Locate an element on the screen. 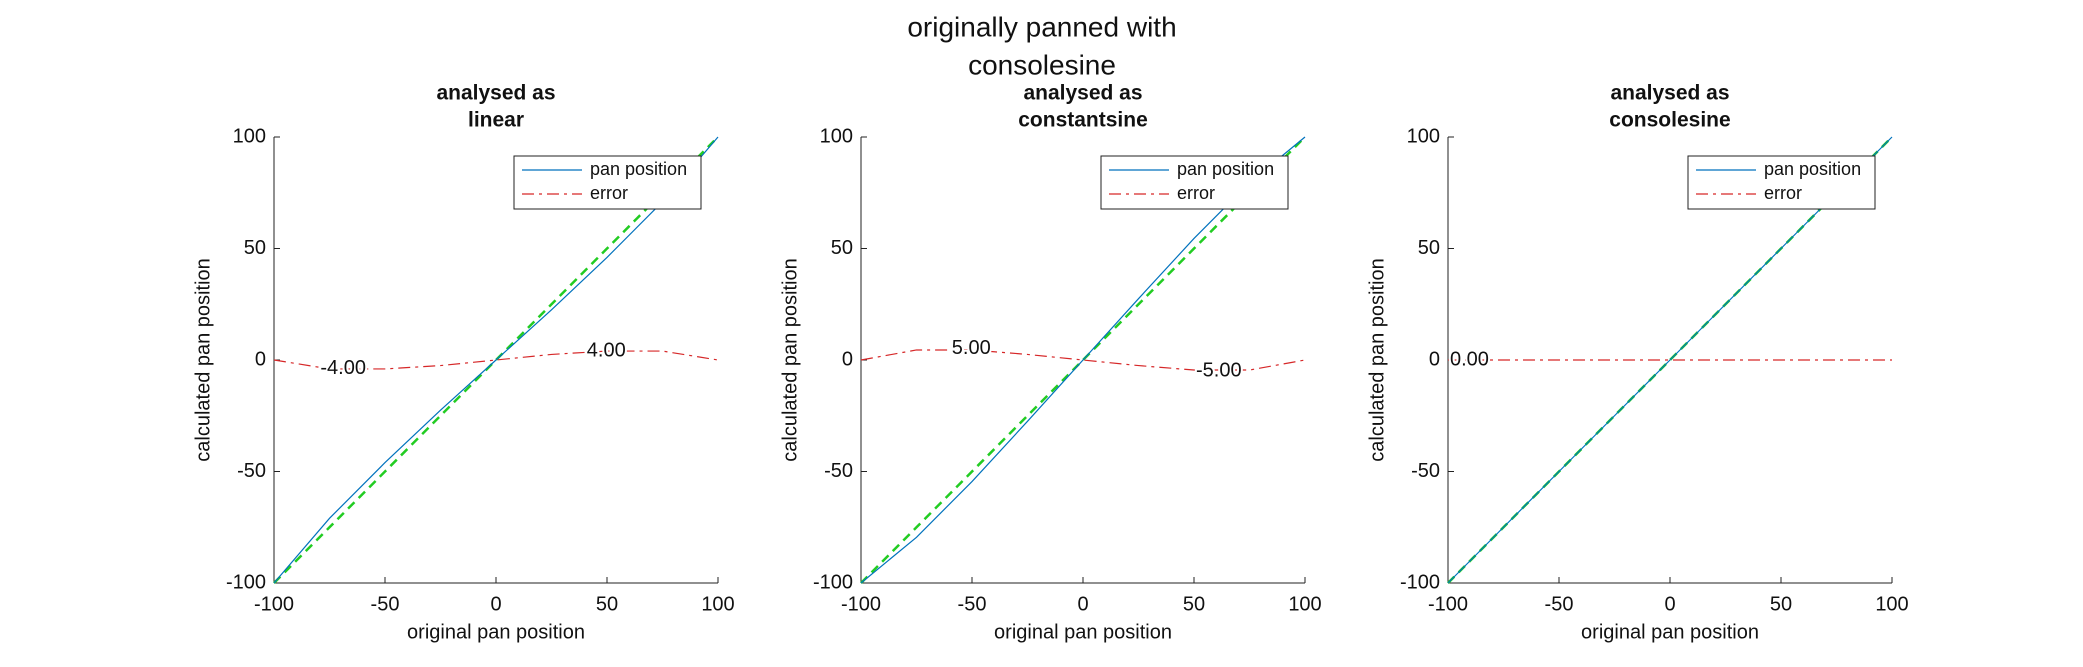 This screenshot has height=667, width=2083. annotation: 4.00 is located at coordinates (606, 350).